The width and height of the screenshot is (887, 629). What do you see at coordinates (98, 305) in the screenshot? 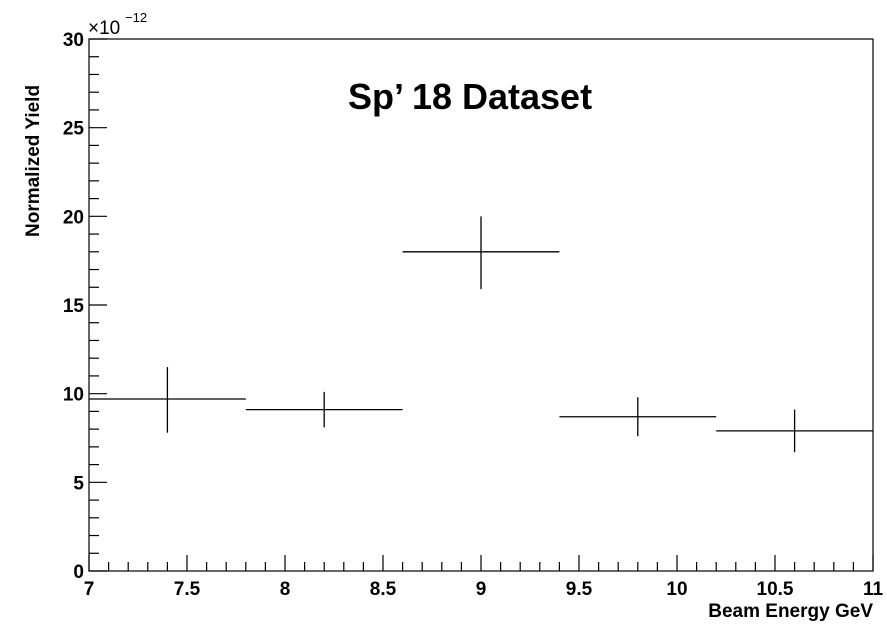
I see `y-axis-ticks` at bounding box center [98, 305].